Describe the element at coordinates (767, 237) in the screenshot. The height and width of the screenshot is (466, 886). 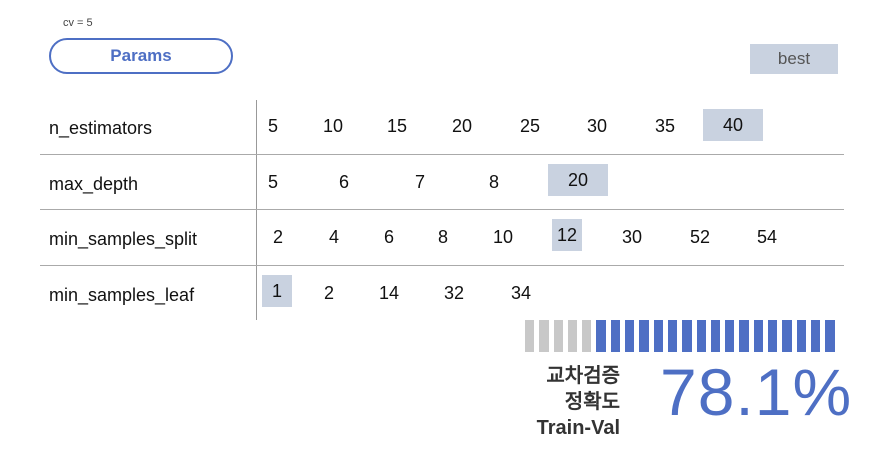
I see `param-value: 54` at that location.